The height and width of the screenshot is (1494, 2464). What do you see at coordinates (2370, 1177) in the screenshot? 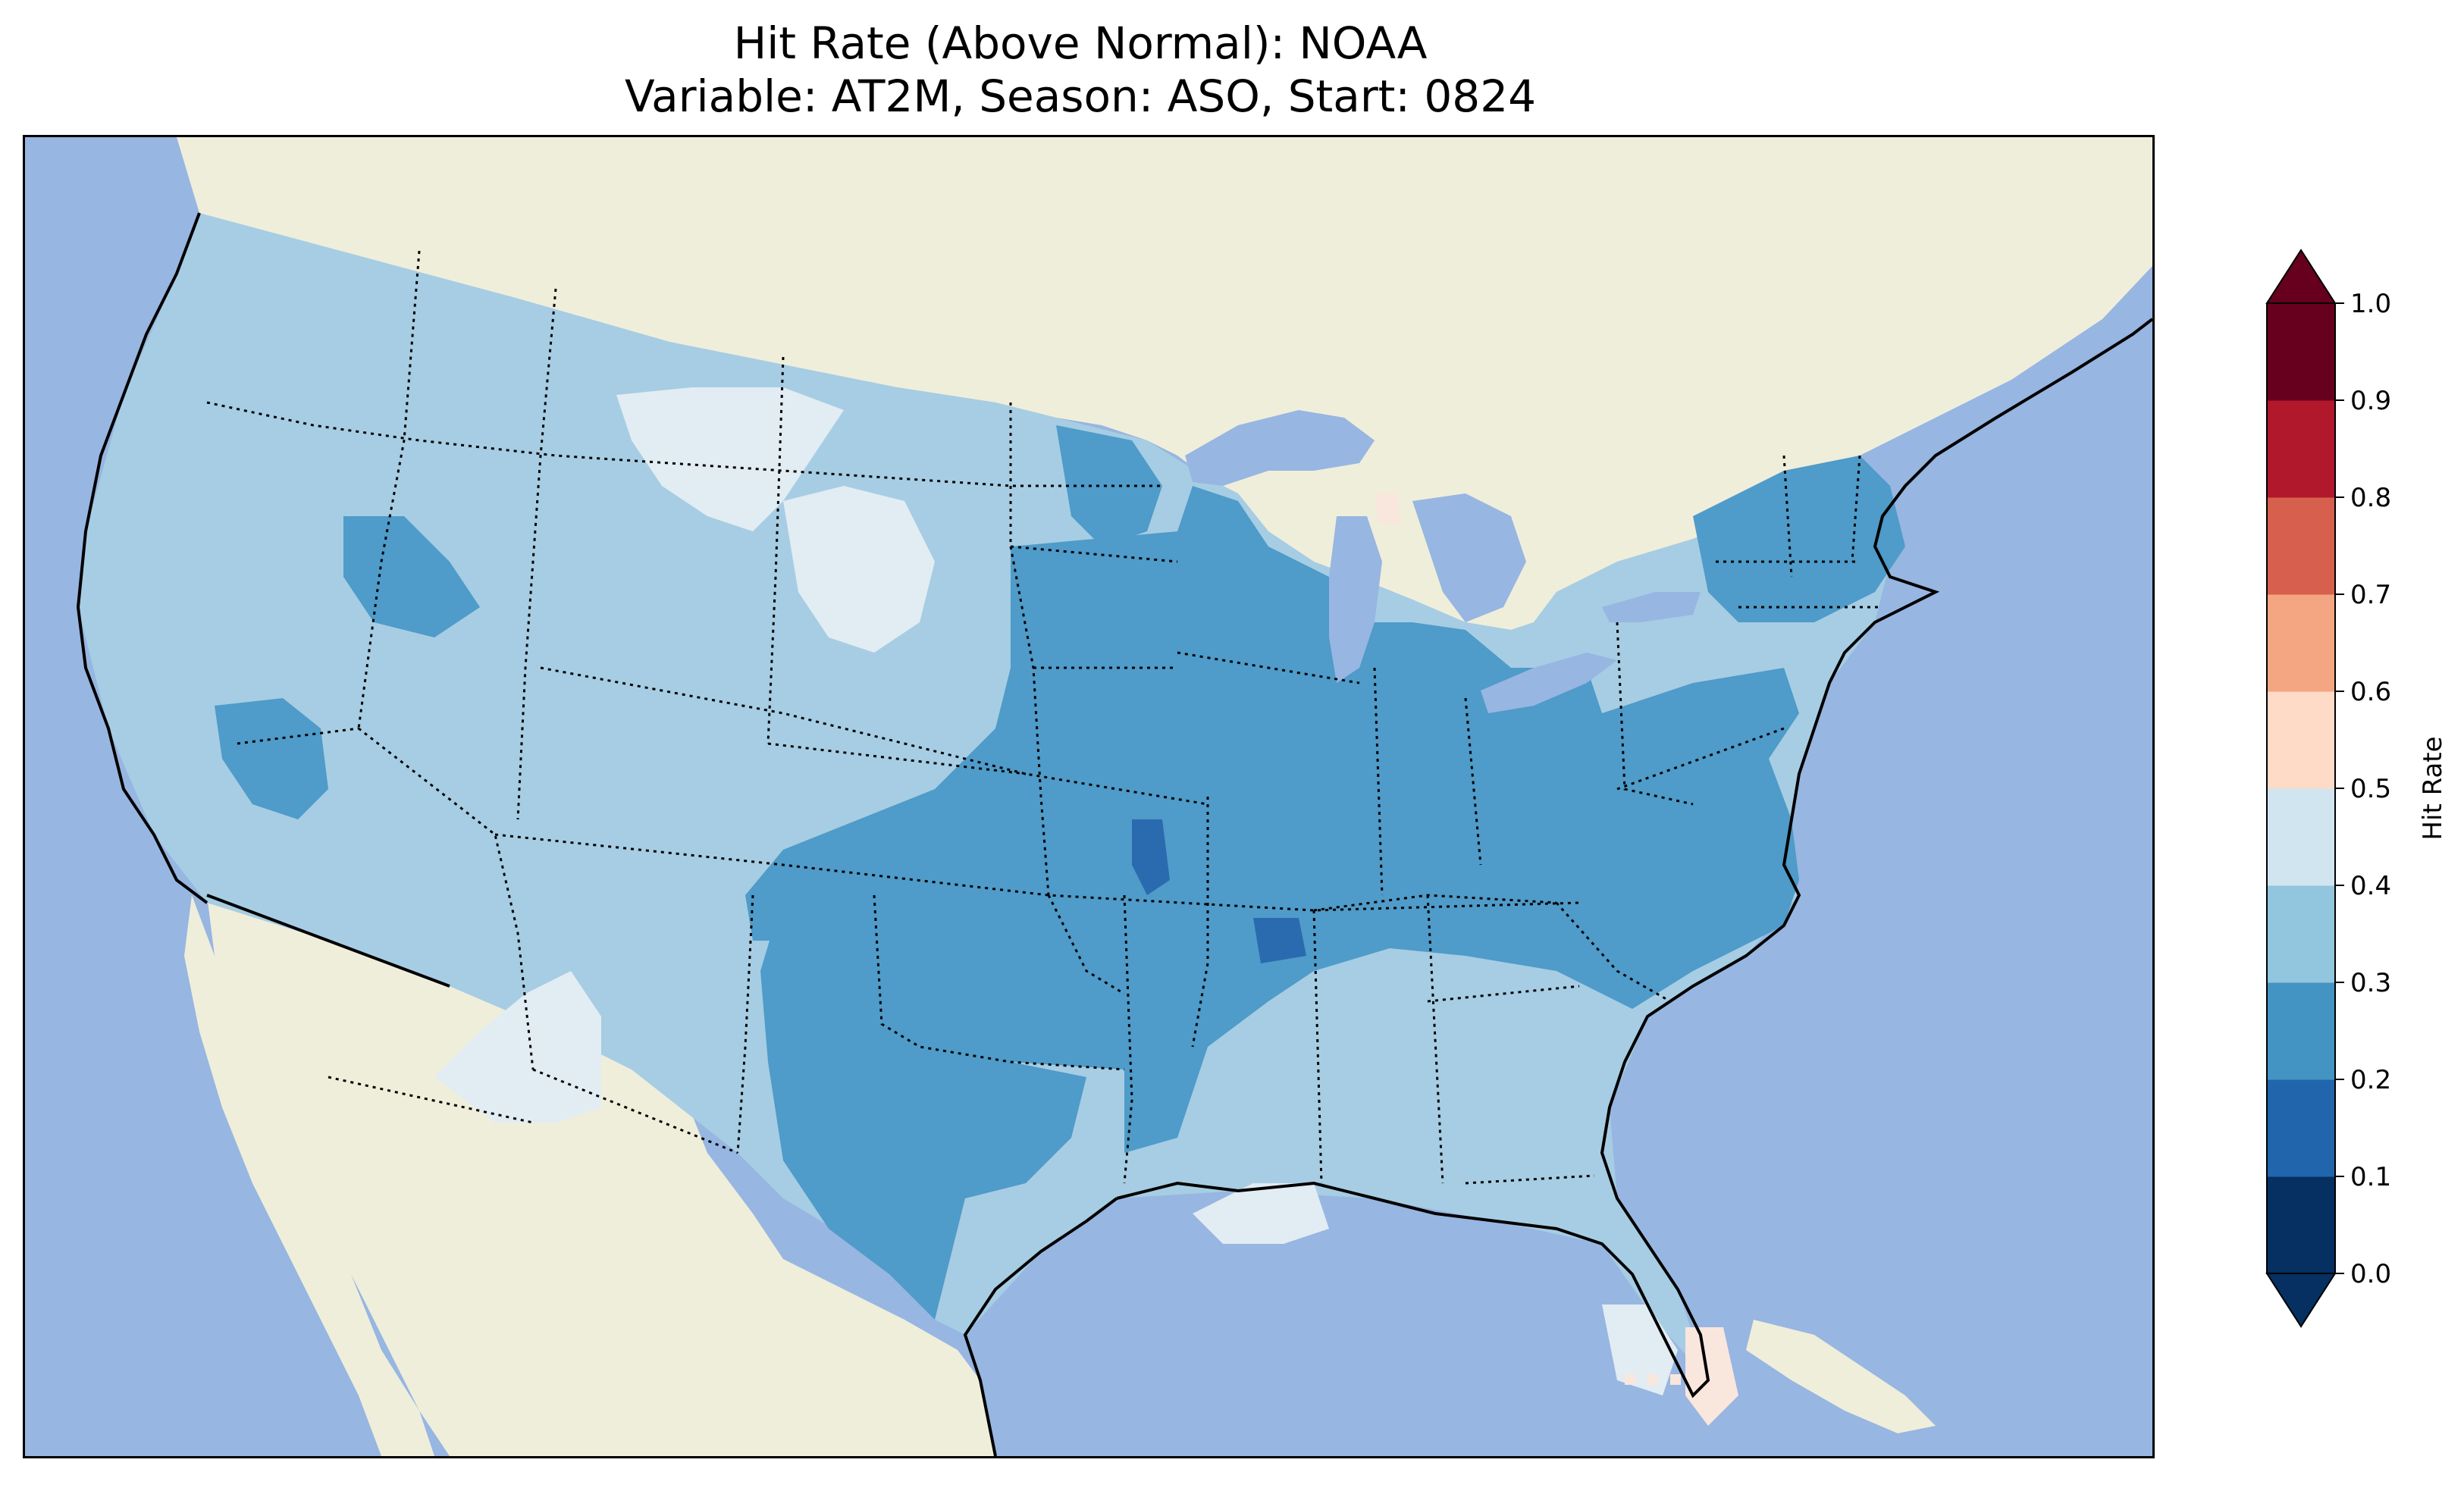
I see `colorbar-tick-label: 0.1` at bounding box center [2370, 1177].